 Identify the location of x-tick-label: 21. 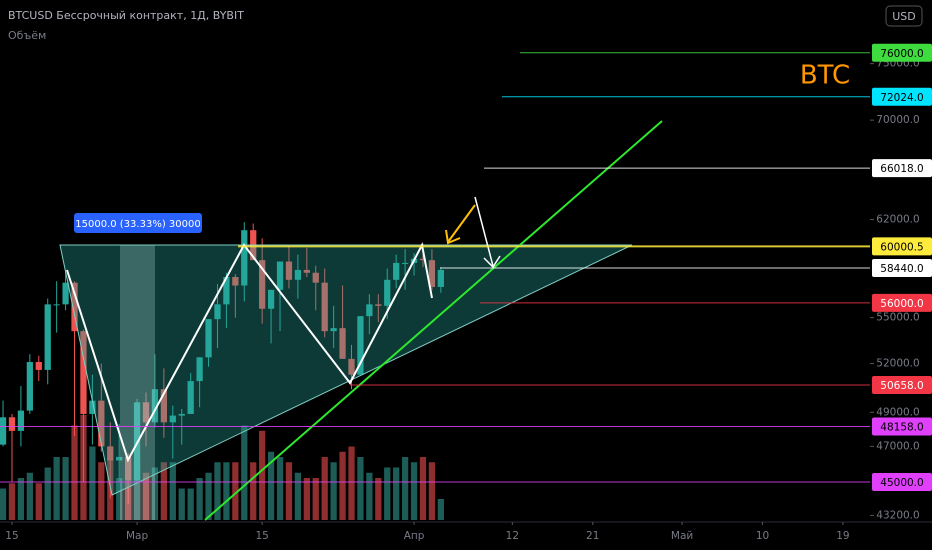
(592, 536).